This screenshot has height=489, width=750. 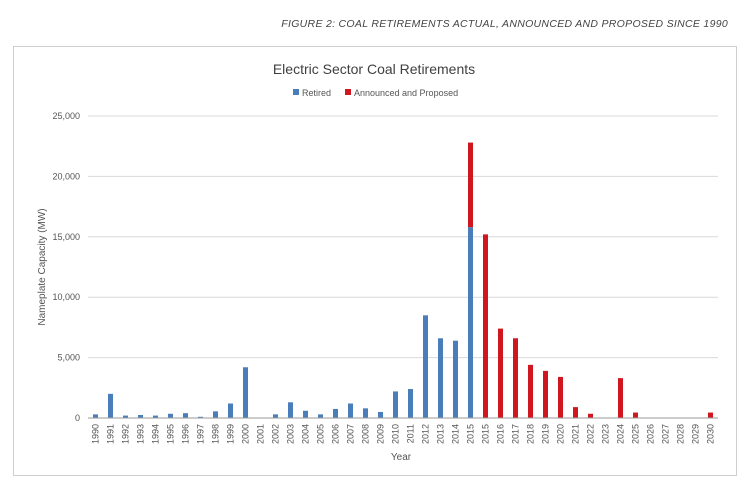 I want to click on y-axis-label: Nameplate Capacity (MW), so click(x=42, y=266).